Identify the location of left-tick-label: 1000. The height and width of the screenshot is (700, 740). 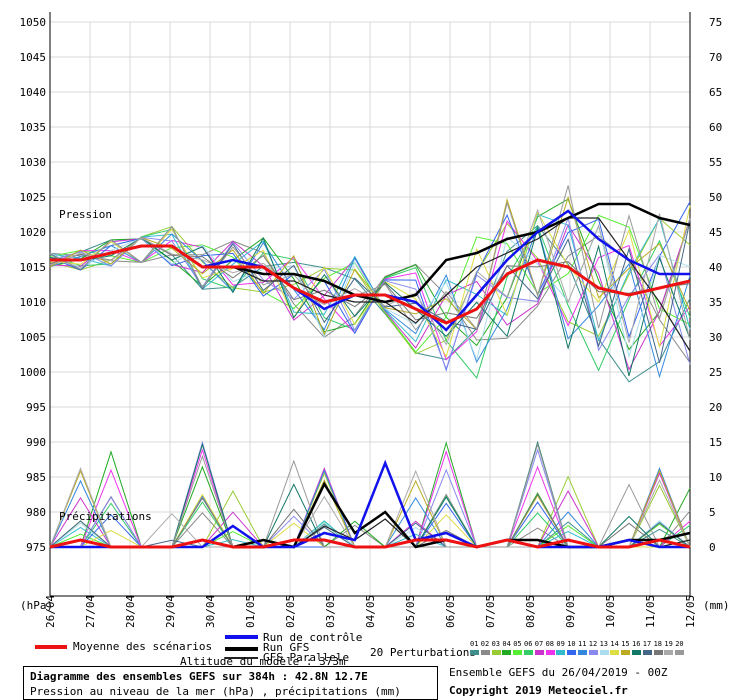
(33, 372).